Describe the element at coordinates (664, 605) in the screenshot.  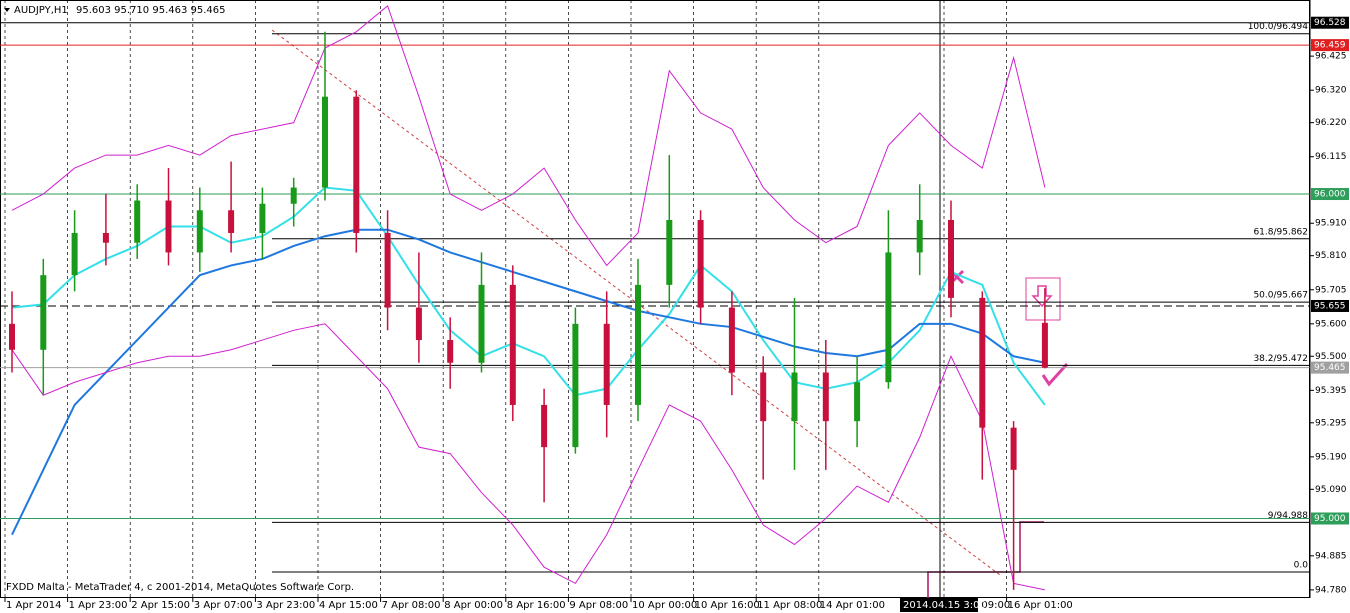
I see `x-tick-label: 10 Apr 00:00` at that location.